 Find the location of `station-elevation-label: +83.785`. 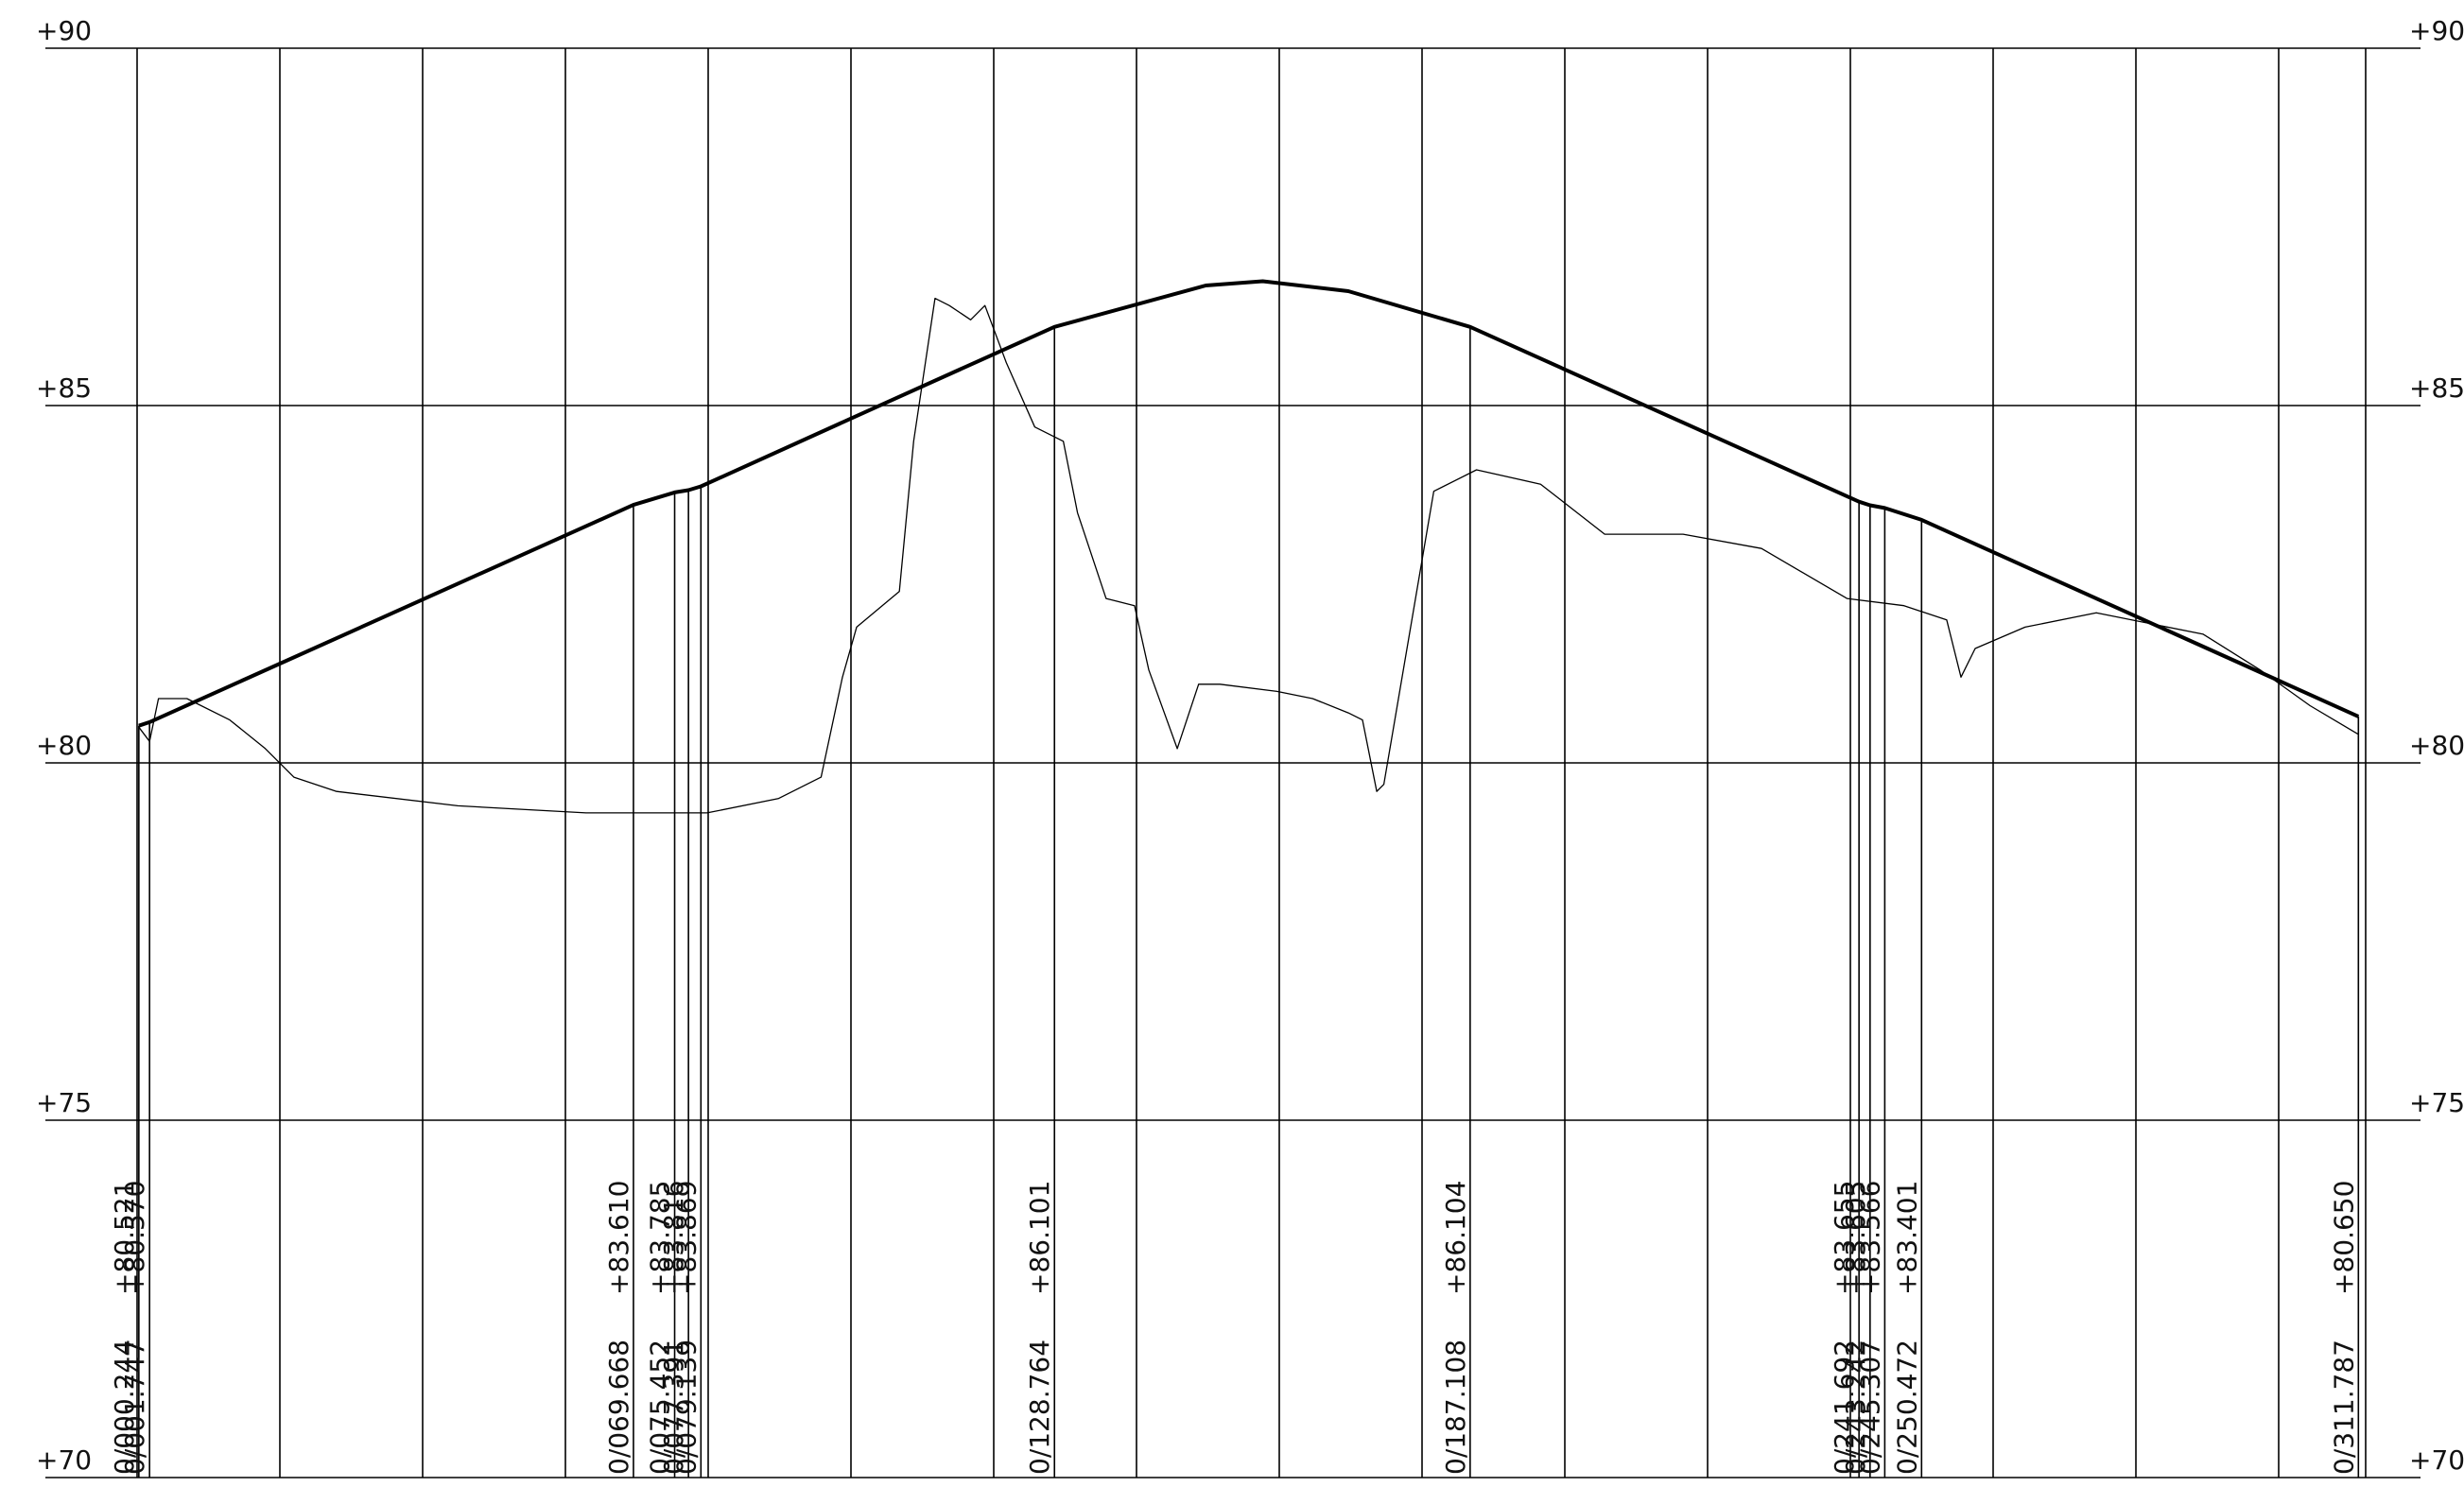

station-elevation-label: +83.785 is located at coordinates (660, 1238).